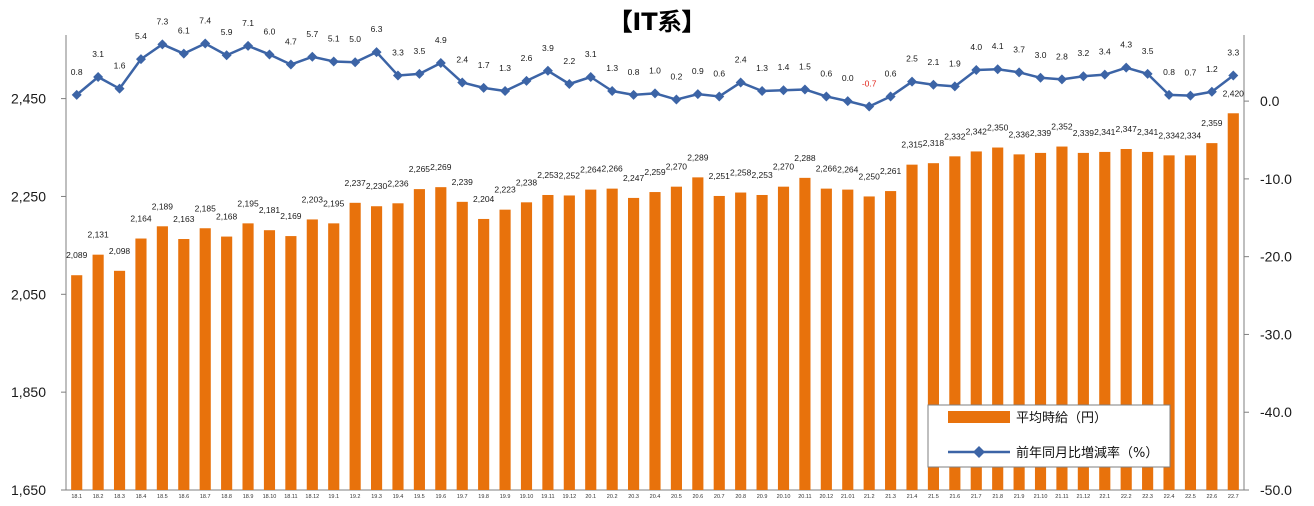  What do you see at coordinates (548, 48) in the screenshot?
I see `line-data-label: 3.9` at bounding box center [548, 48].